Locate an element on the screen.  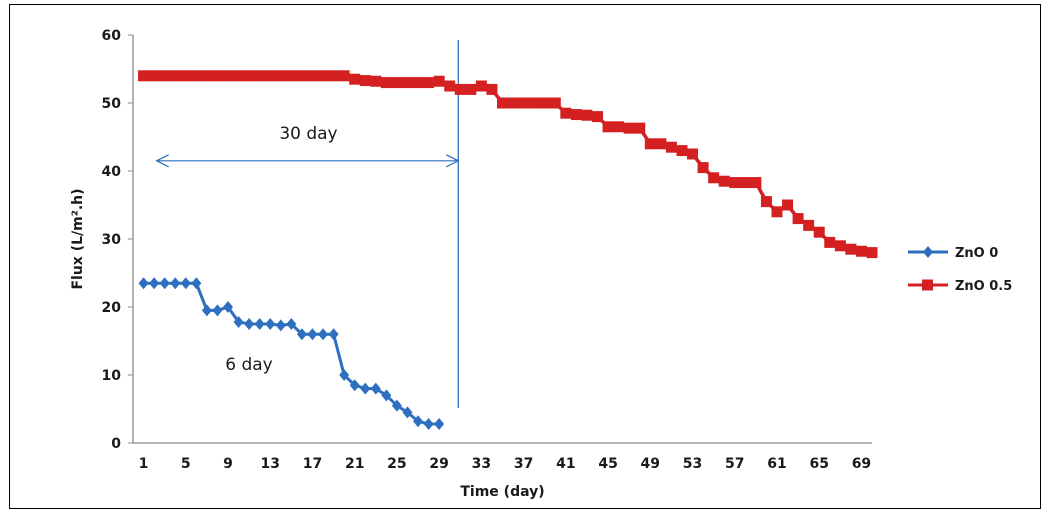
arrow-head-right is located at coordinates (453, 161).